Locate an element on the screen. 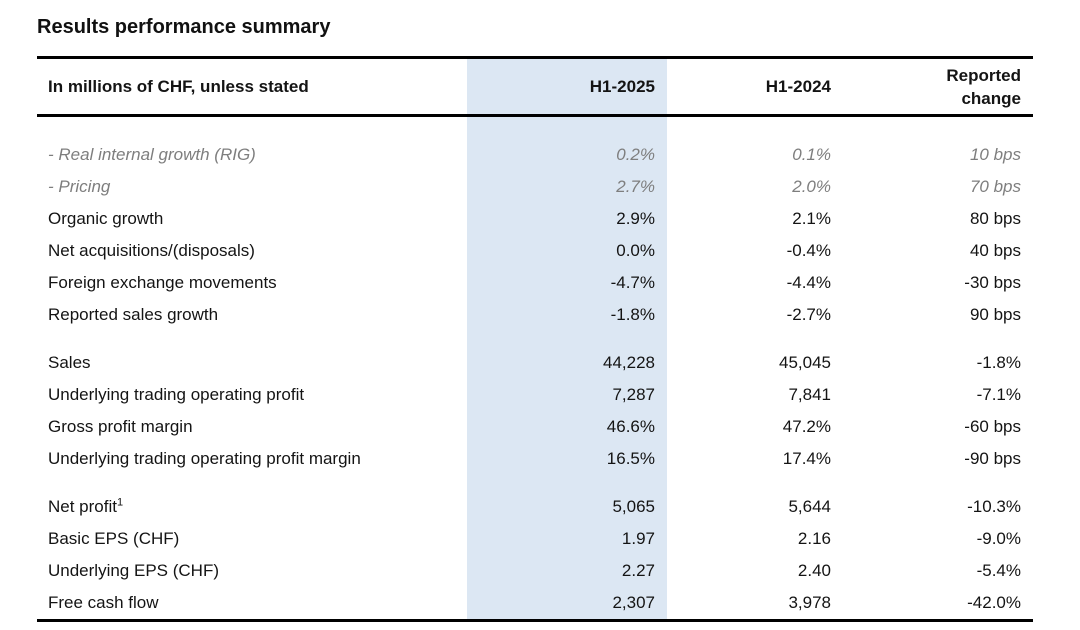  value-h1-2025: 46.6% is located at coordinates (630, 426).